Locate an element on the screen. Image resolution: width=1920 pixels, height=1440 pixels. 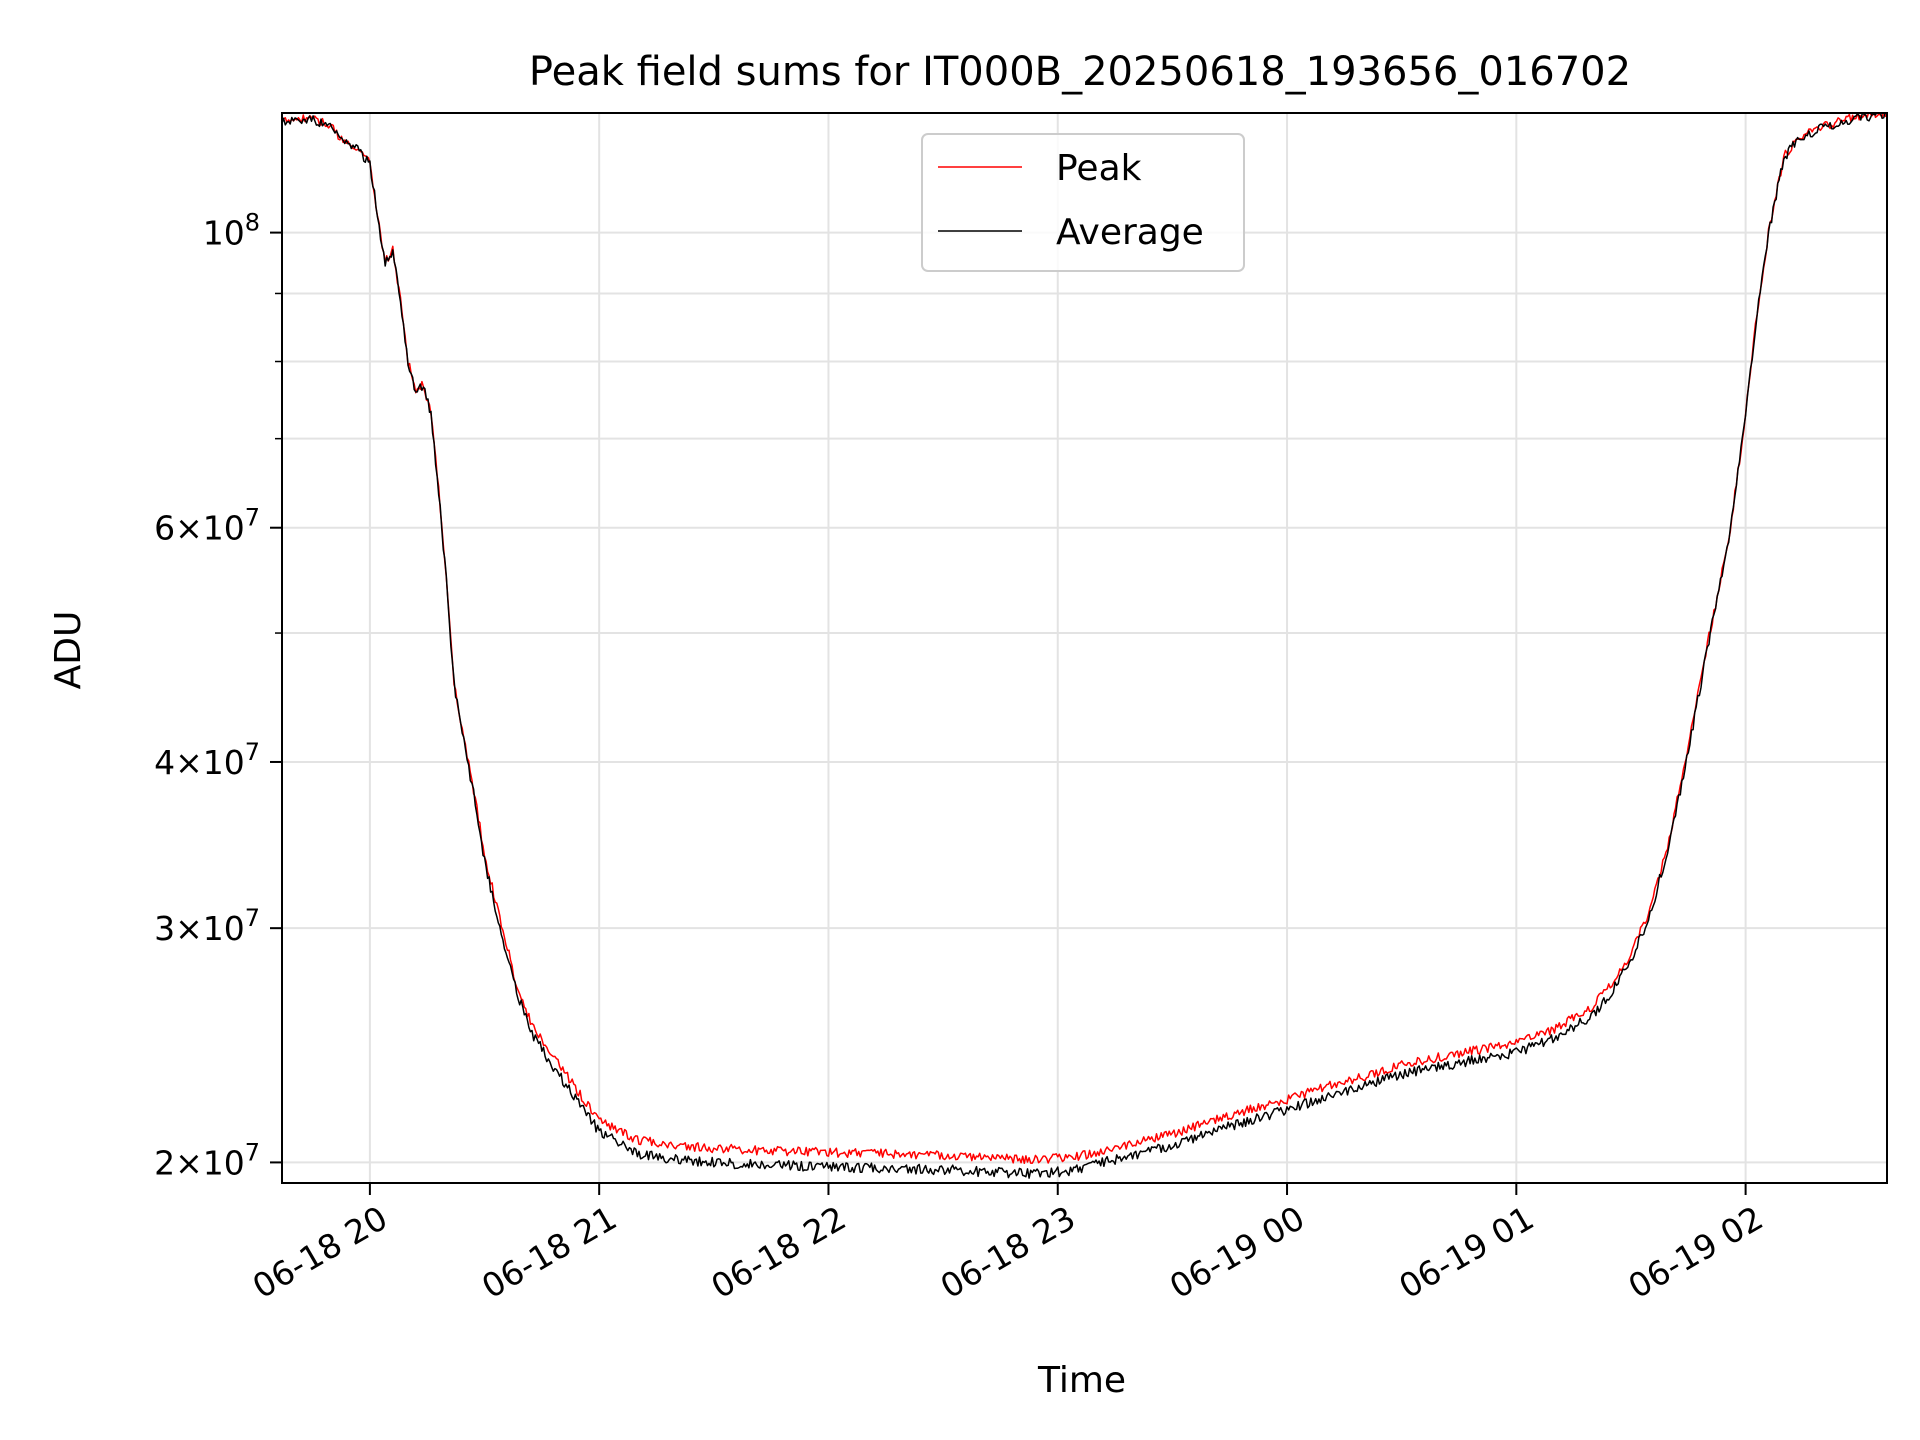
x-axis-label: Time is located at coordinates (1081, 1380).